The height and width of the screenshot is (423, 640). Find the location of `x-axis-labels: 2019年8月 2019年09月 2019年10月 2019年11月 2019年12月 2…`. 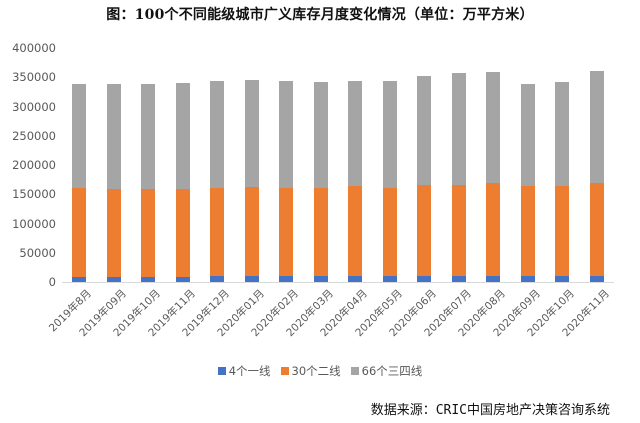

x-axis-labels: 2019年8月 2019年09月 2019年10月 2019年11月 2019年12月 2… is located at coordinates (330, 321).